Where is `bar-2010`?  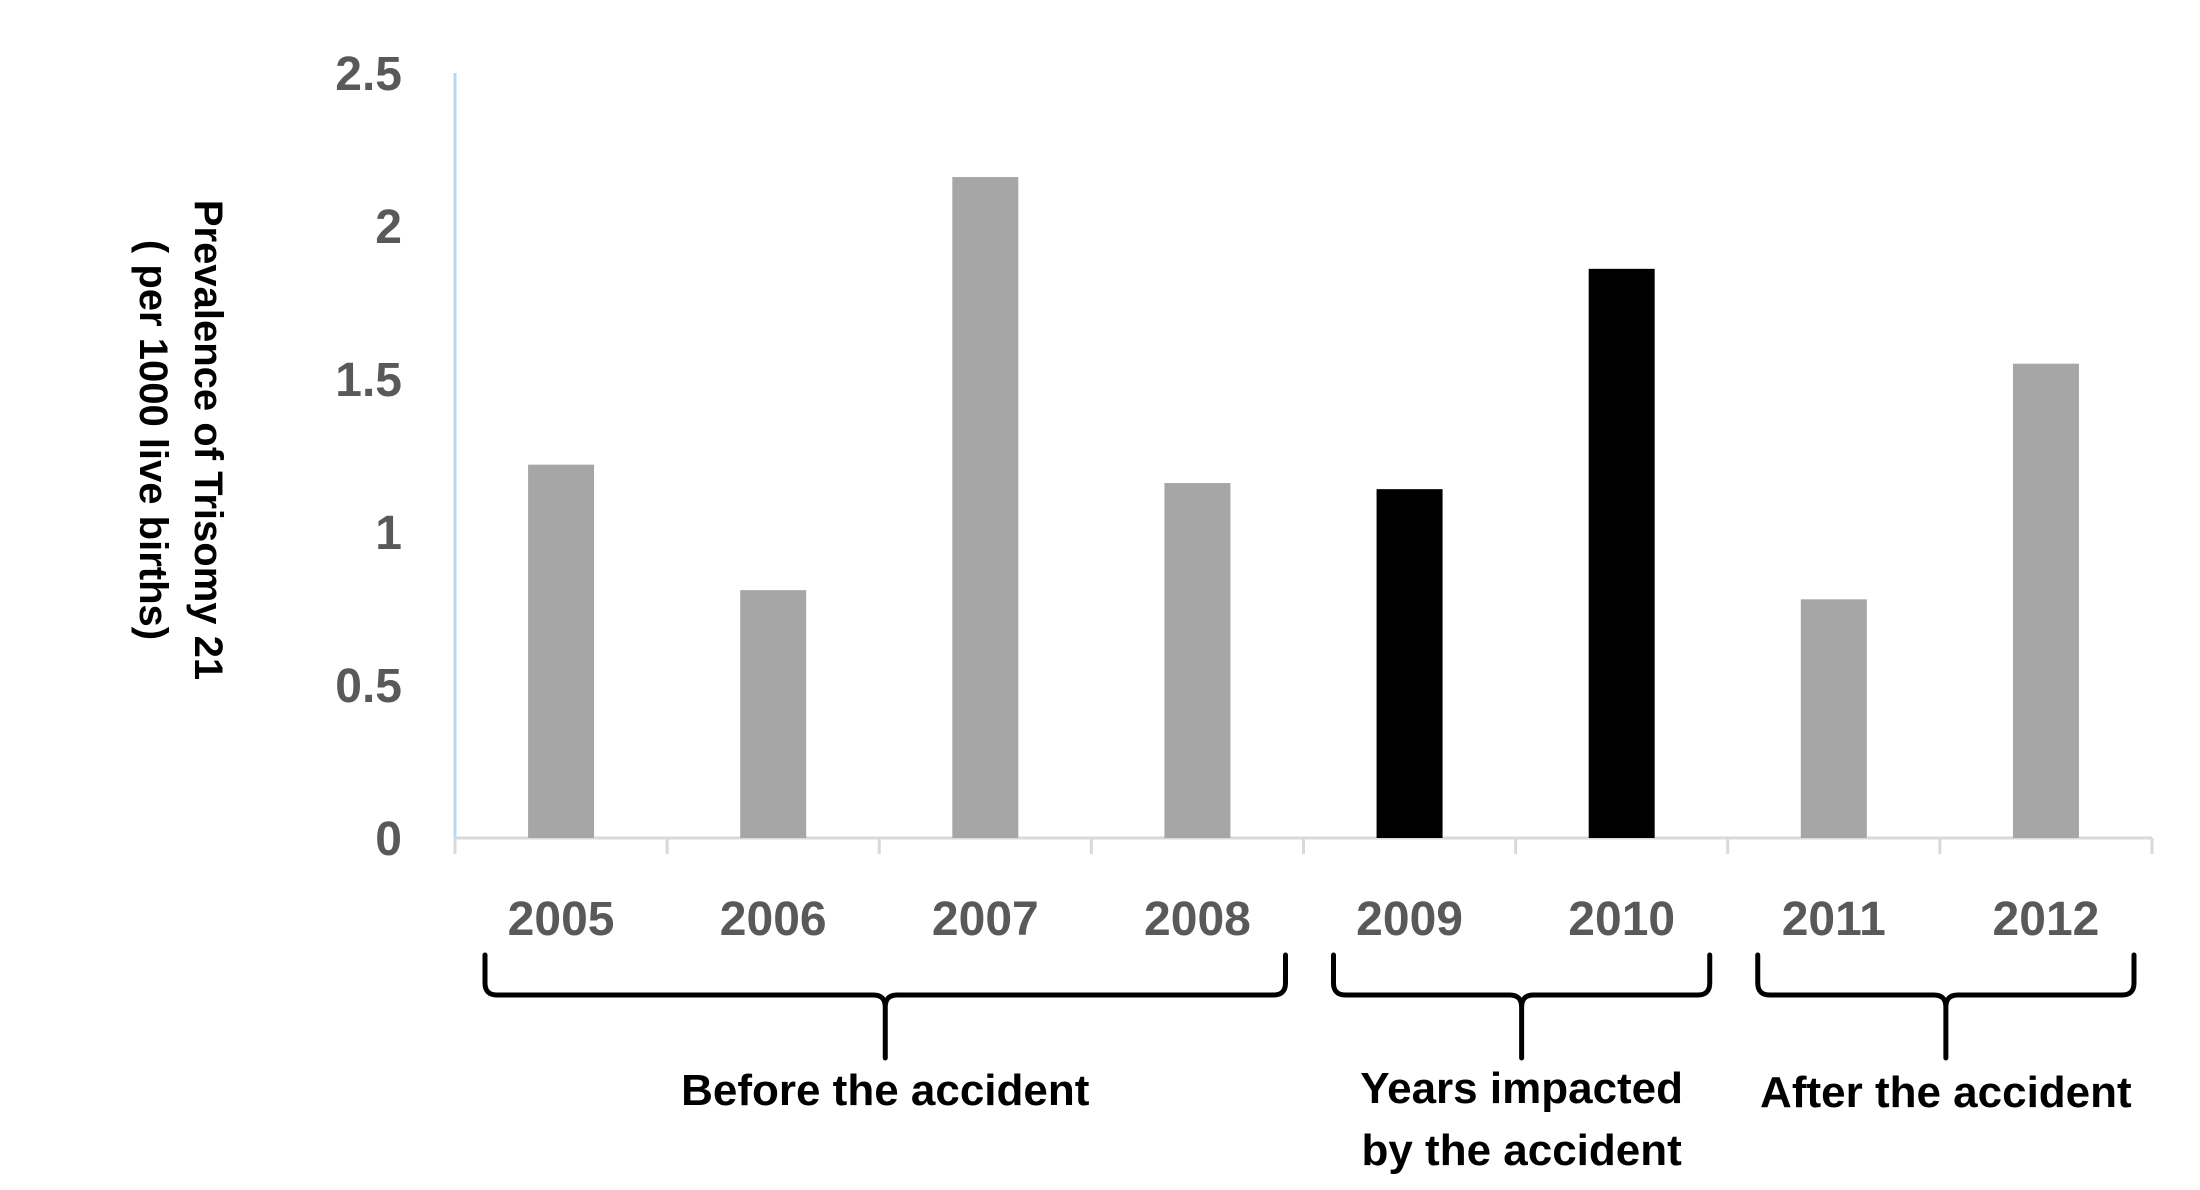
bar-2010 is located at coordinates (1621, 553).